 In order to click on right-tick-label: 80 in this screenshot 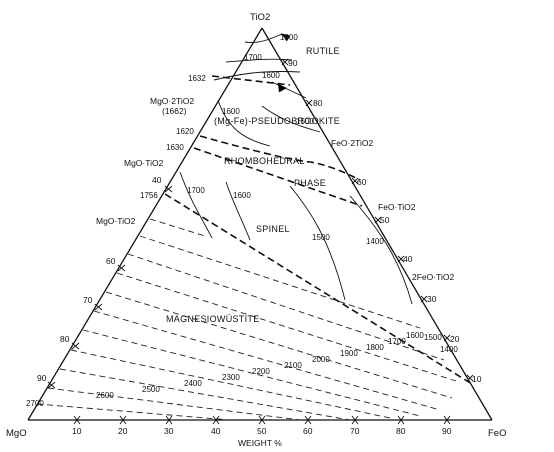, I will do `click(318, 103)`.